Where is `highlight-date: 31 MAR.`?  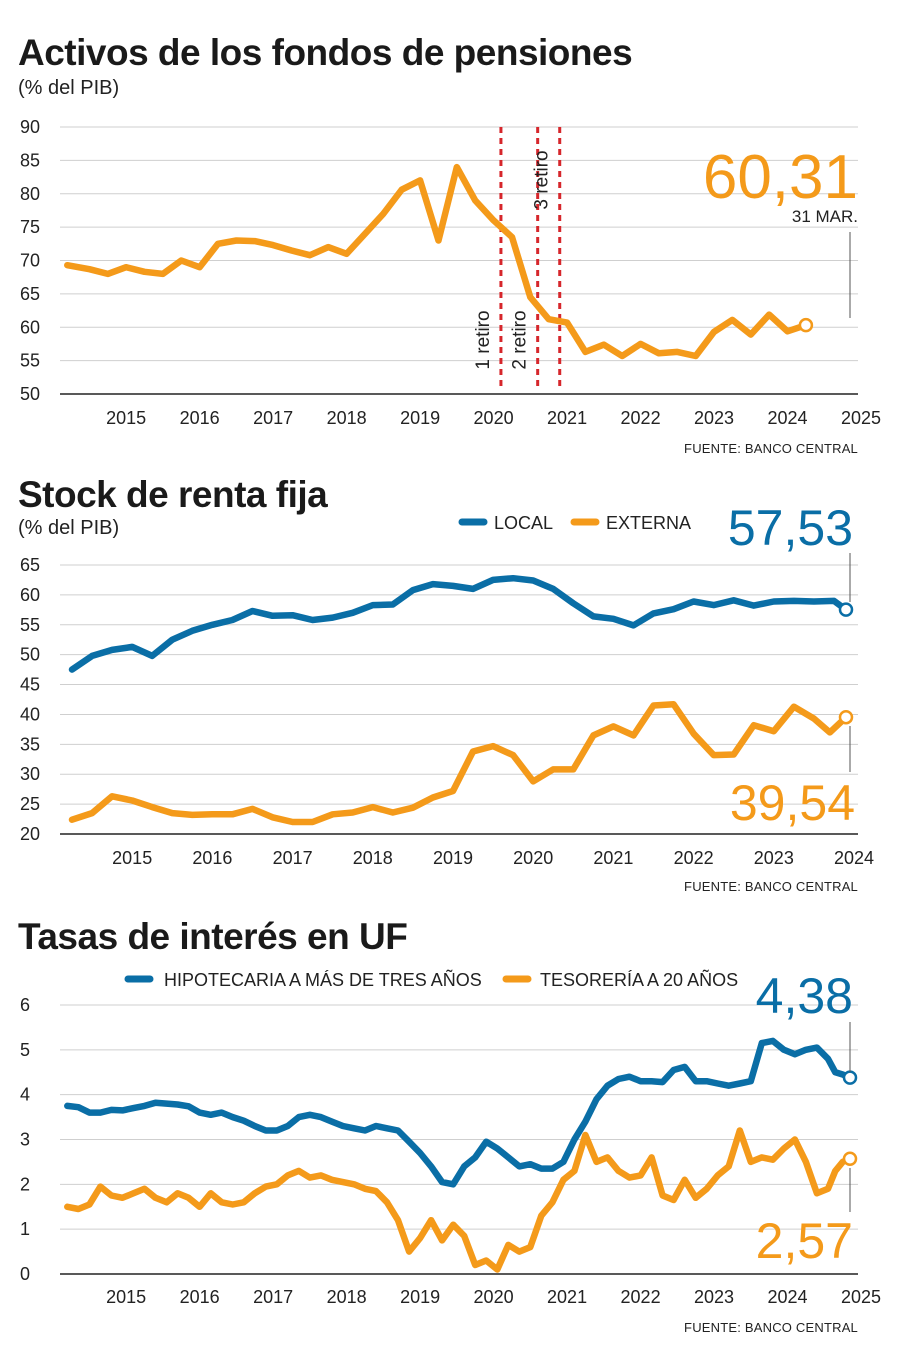 highlight-date: 31 MAR. is located at coordinates (825, 216).